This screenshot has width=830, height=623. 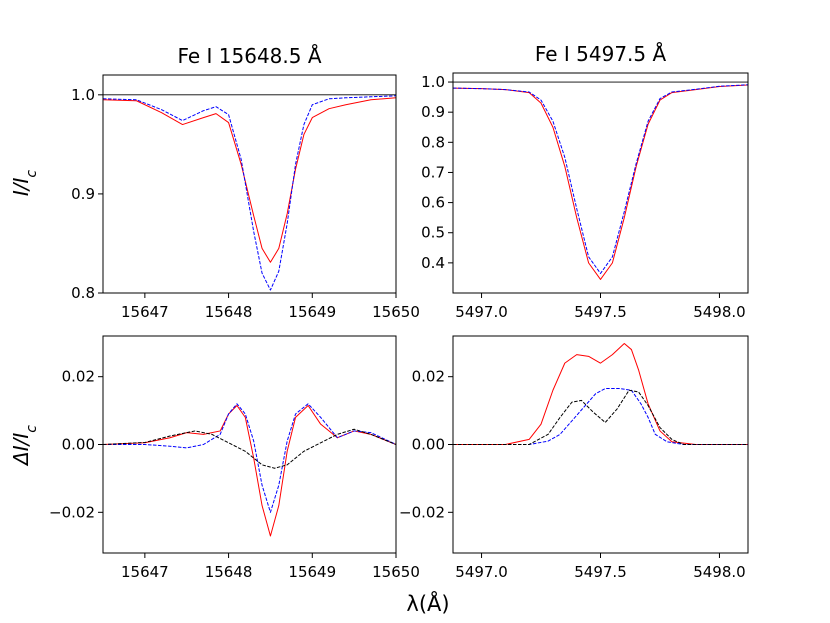 I want to click on panel-title: Fe I 15648.5 Å, so click(x=249, y=56).